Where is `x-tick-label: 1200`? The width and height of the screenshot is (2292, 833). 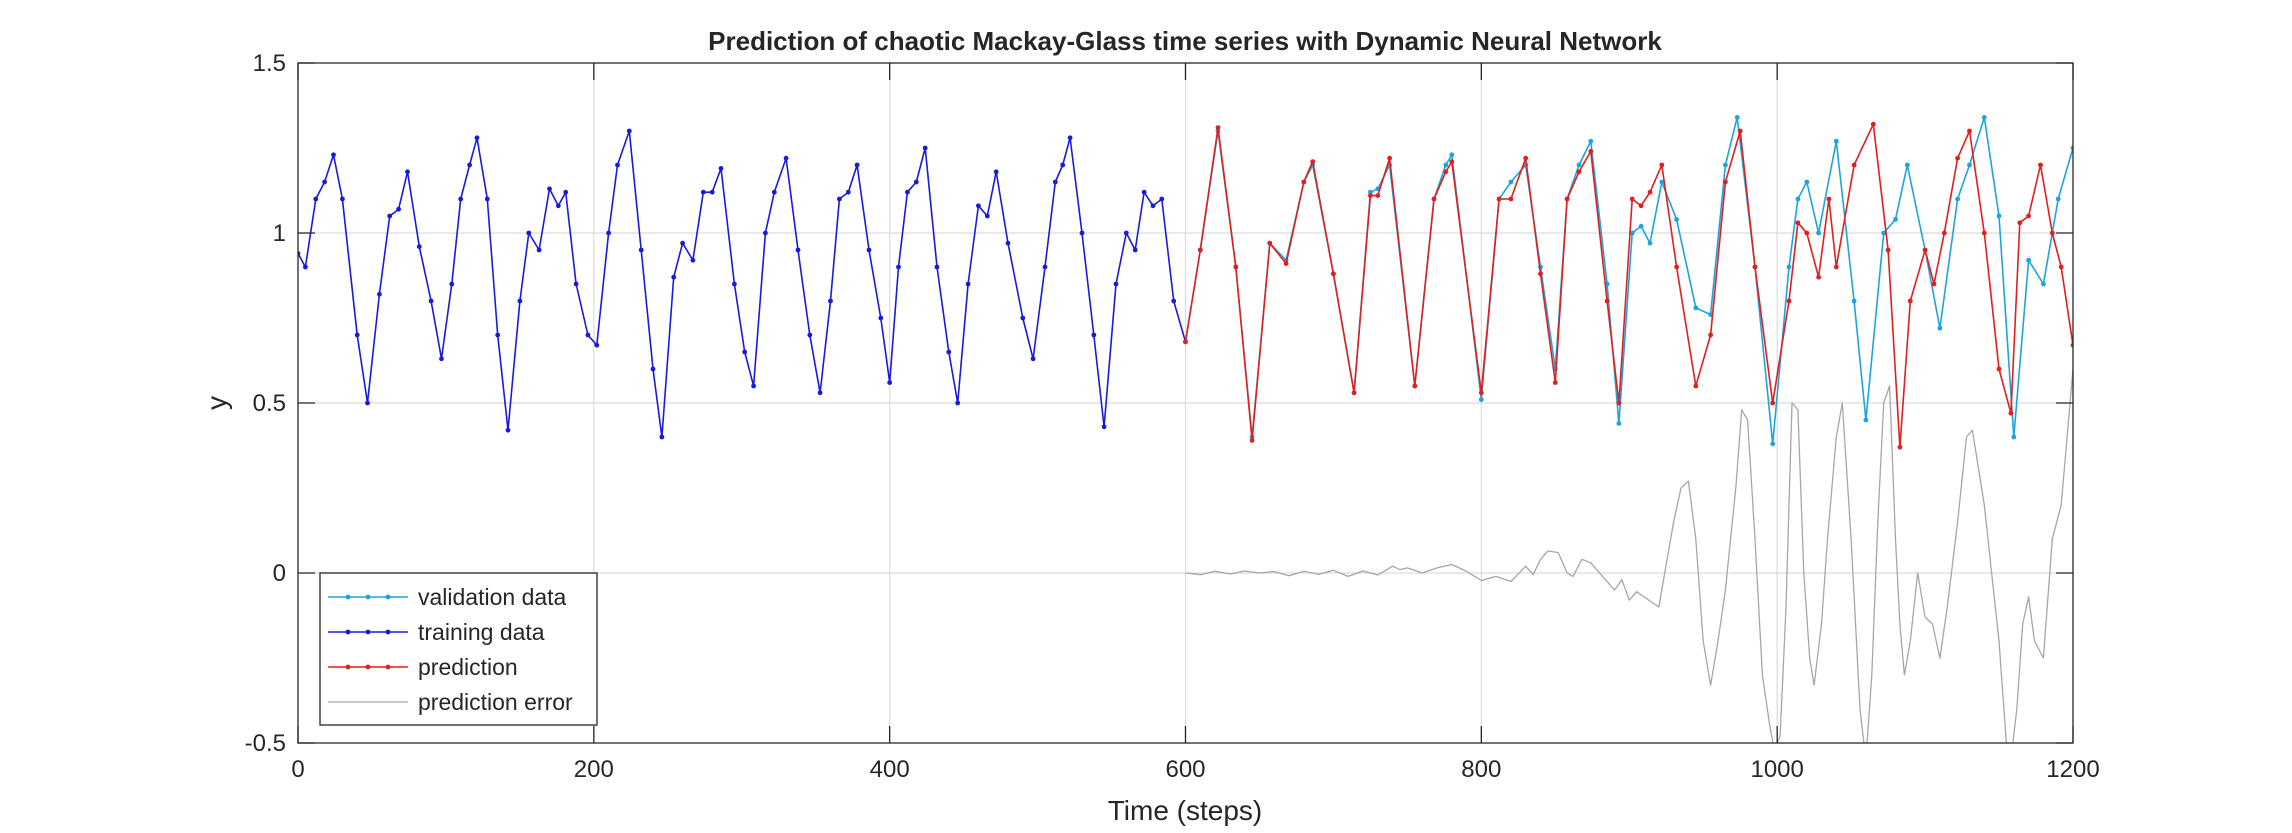
x-tick-label: 1200 is located at coordinates (2072, 769).